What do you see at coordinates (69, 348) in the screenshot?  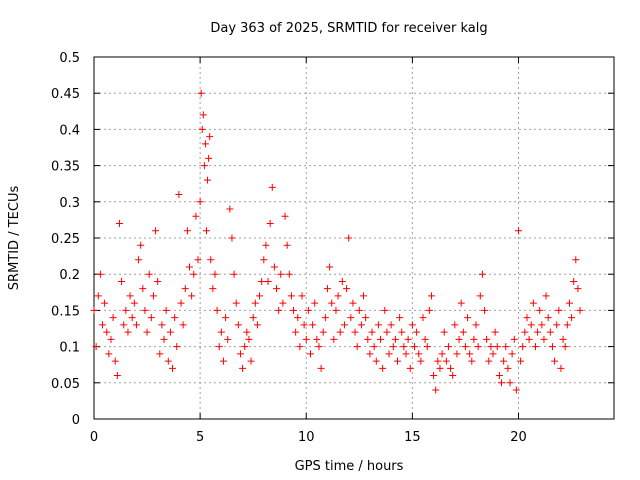 I see `y-tick-label: 0.1` at bounding box center [69, 348].